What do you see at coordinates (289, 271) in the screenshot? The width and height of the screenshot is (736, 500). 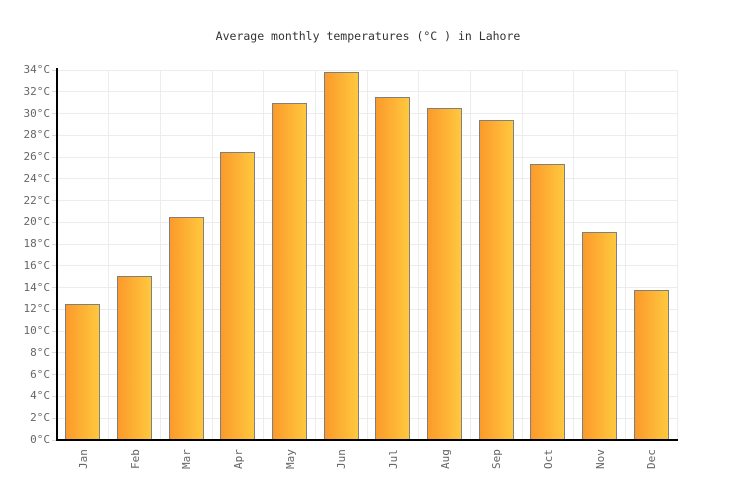 I see `bar-may` at bounding box center [289, 271].